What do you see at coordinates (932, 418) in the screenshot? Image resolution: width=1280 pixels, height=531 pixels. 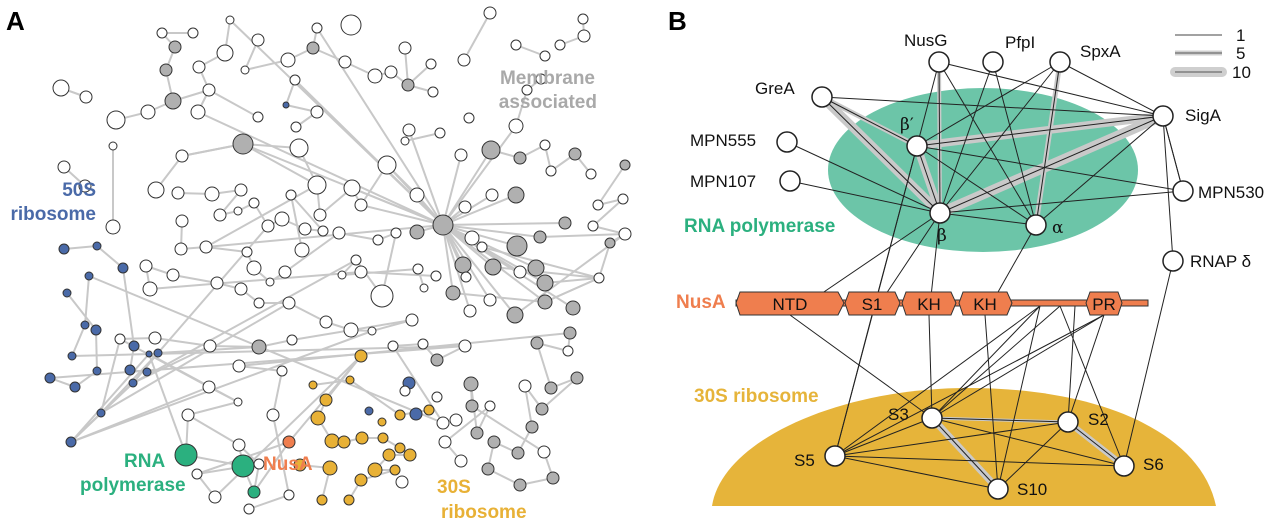 I see `node-s3` at bounding box center [932, 418].